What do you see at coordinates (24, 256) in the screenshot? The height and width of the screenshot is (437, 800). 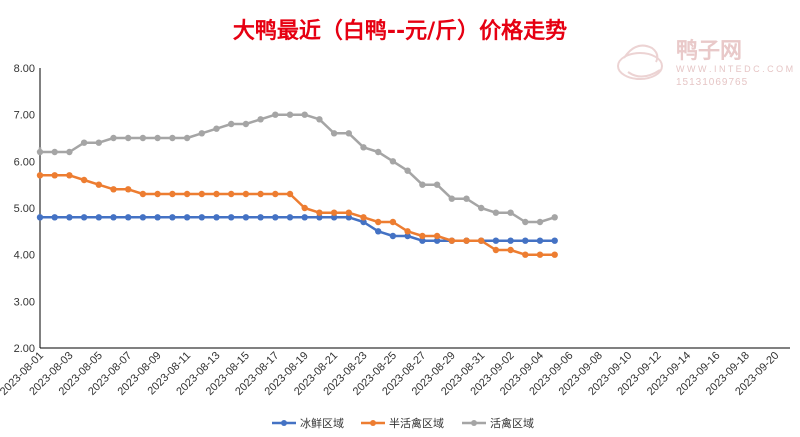 I see `y-tick-label: 4.00` at bounding box center [24, 256].